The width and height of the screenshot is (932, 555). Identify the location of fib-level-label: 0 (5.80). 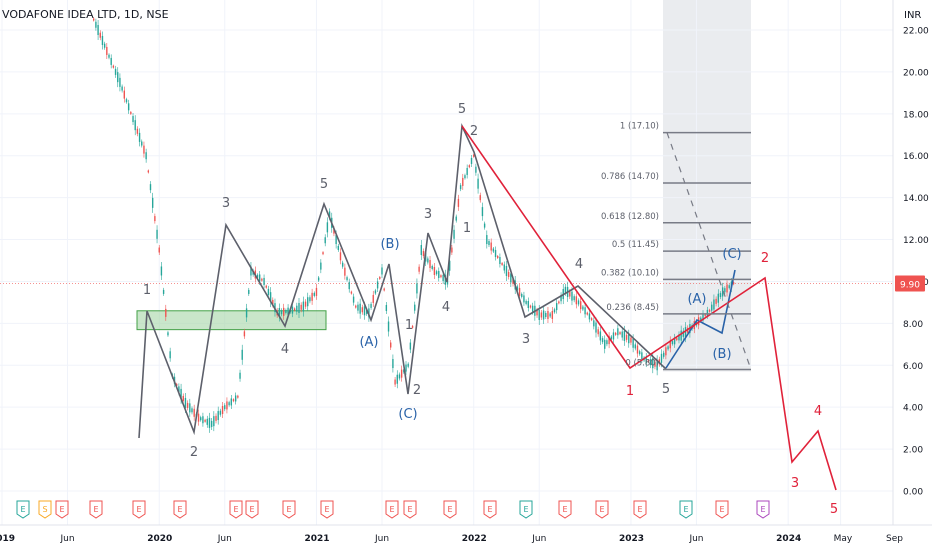
(642, 363).